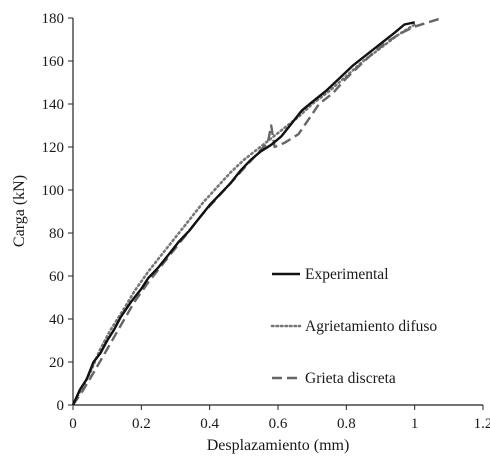 This screenshot has width=490, height=460. I want to click on x-tick-label: 0.2, so click(141, 424).